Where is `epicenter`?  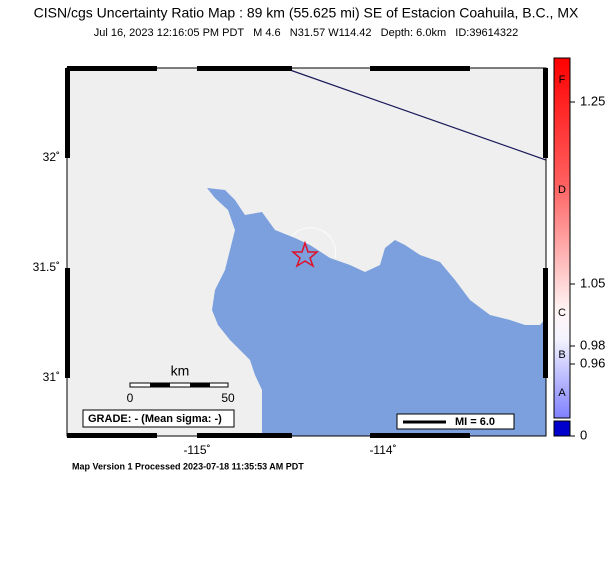
epicenter is located at coordinates (305, 254).